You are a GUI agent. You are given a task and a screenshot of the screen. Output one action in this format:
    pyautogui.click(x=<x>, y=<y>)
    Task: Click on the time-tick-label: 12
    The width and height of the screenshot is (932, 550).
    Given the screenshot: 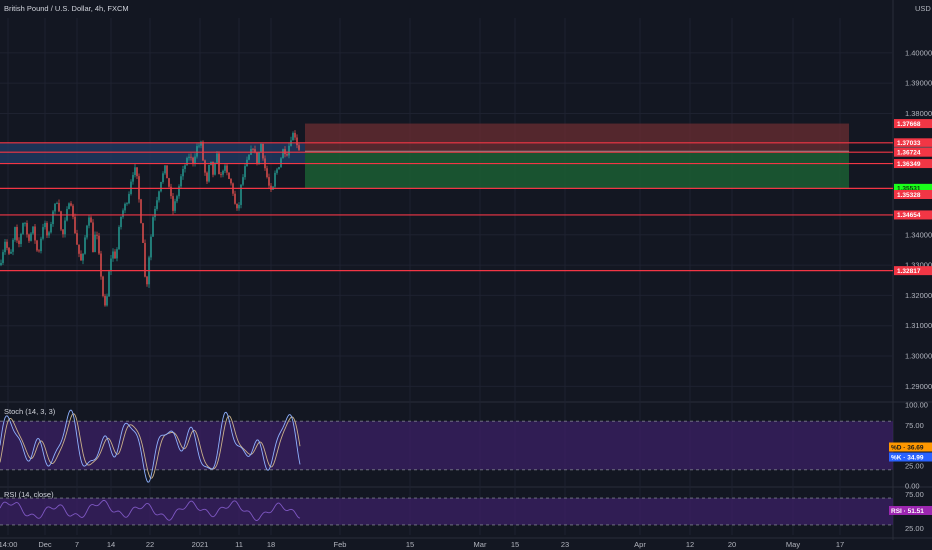 What is the action you would take?
    pyautogui.click(x=690, y=544)
    